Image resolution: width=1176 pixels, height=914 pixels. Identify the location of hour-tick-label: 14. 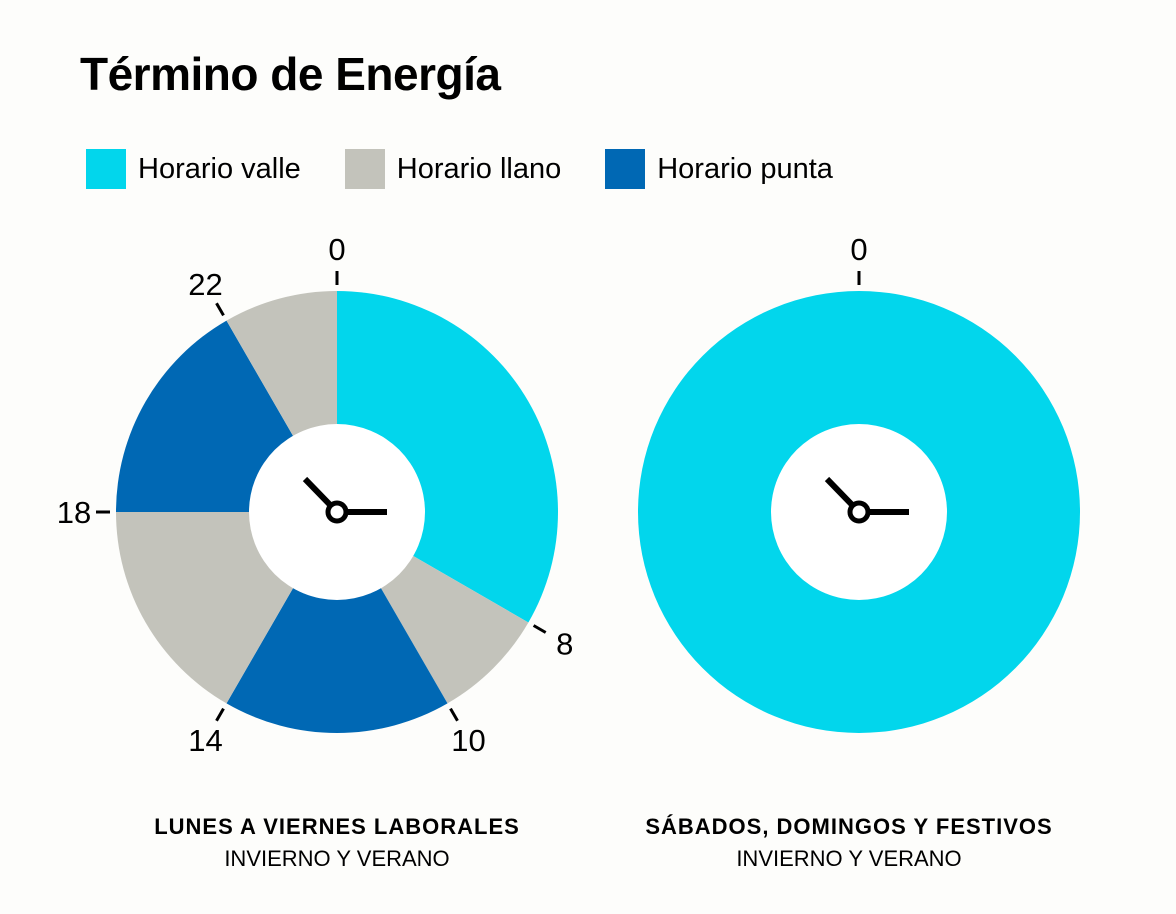
(205, 740).